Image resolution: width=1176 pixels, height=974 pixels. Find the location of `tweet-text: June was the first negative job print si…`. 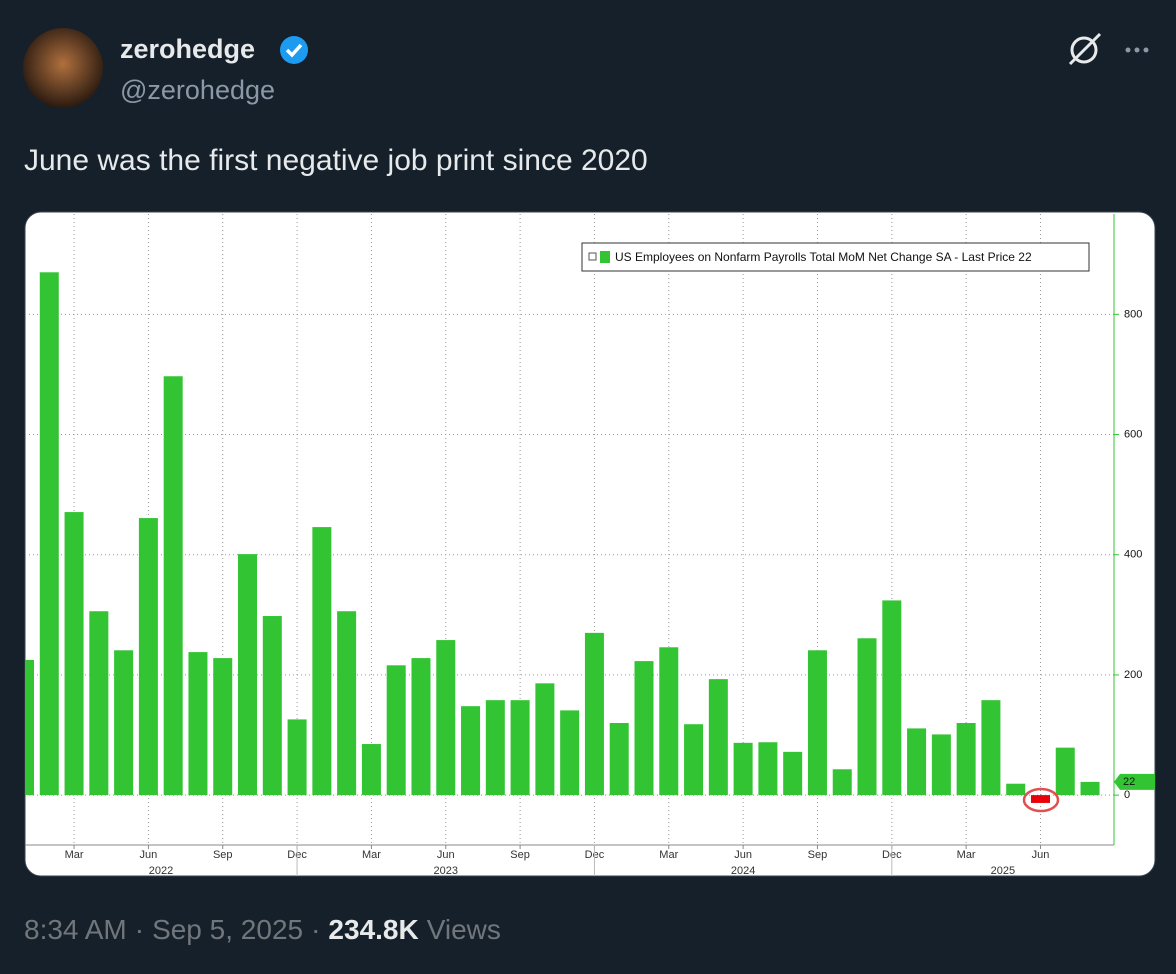

tweet-text: June was the first negative job print si… is located at coordinates (336, 160).